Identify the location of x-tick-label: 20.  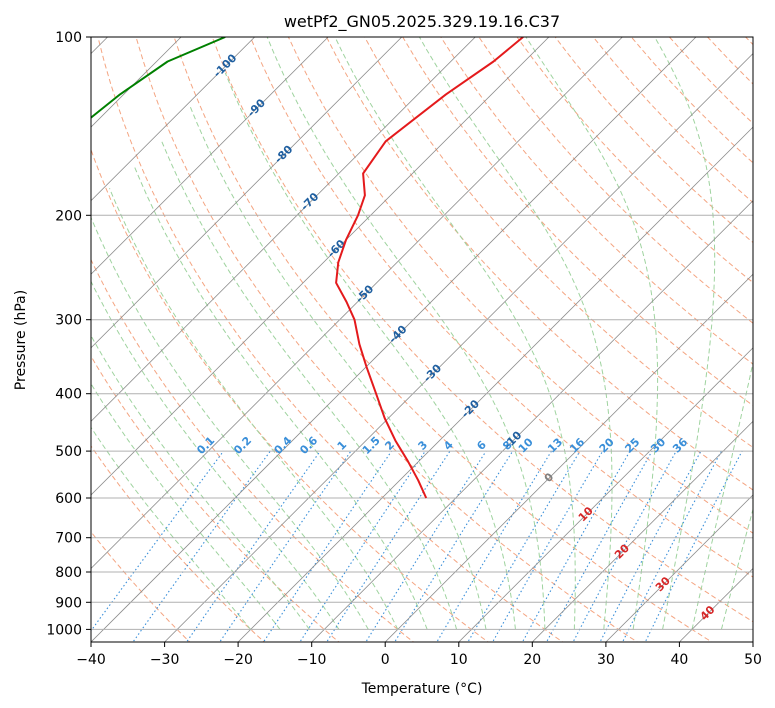
(532, 660).